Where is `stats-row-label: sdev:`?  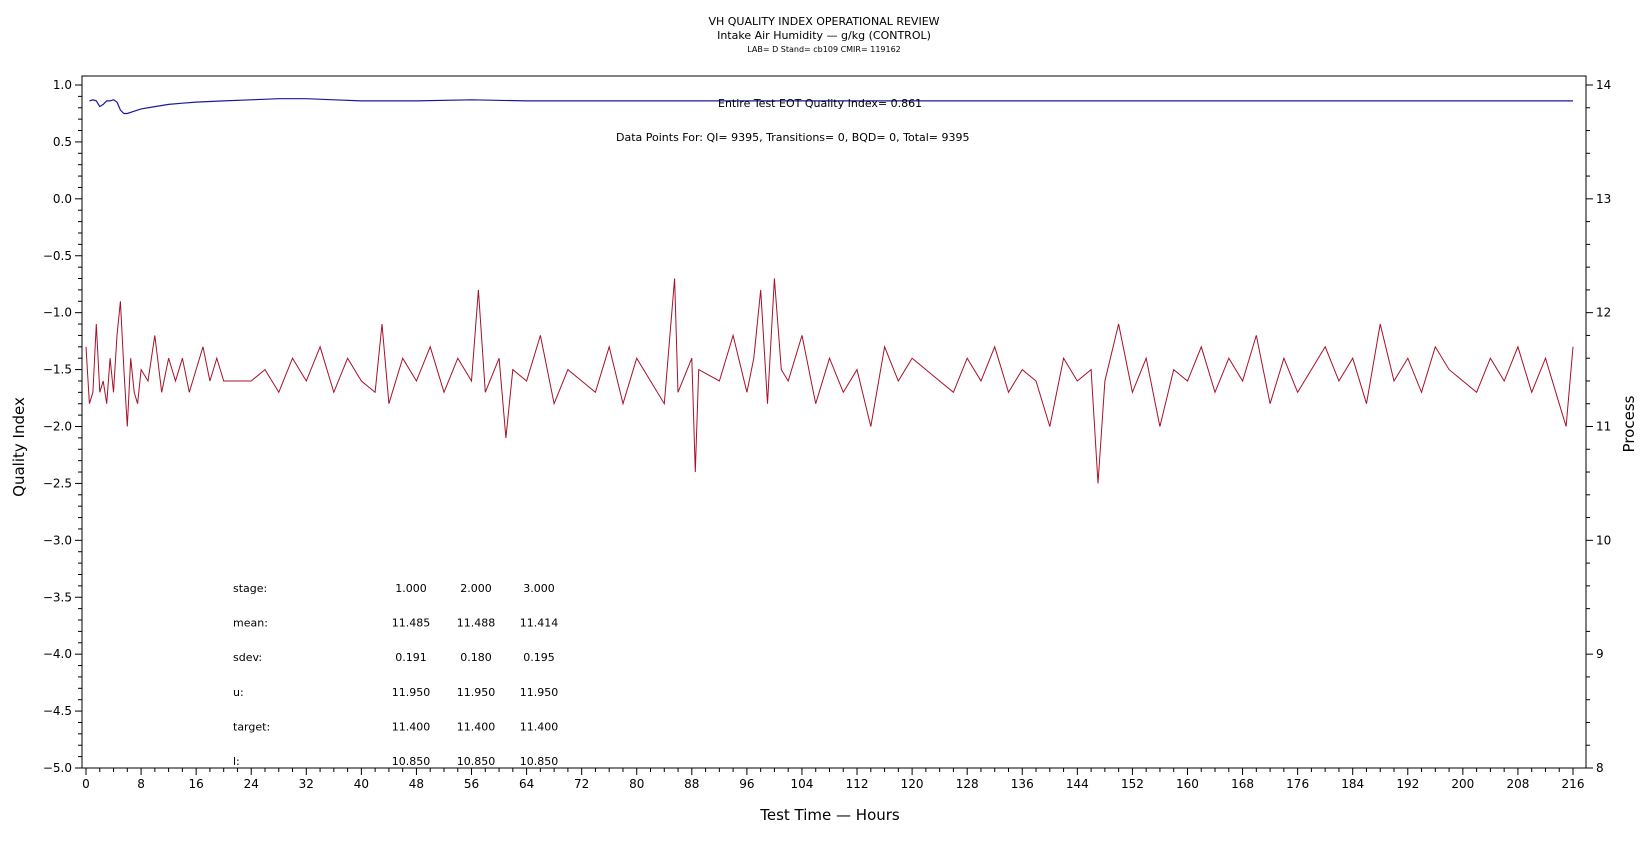
stats-row-label: sdev: is located at coordinates (247, 657).